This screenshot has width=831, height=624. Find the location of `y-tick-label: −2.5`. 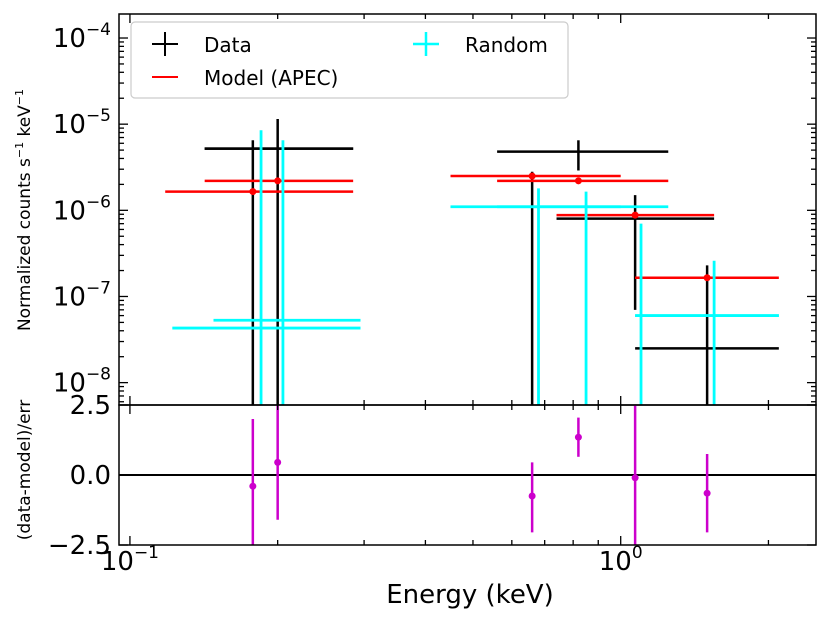

y-tick-label: −2.5 is located at coordinates (79, 546).